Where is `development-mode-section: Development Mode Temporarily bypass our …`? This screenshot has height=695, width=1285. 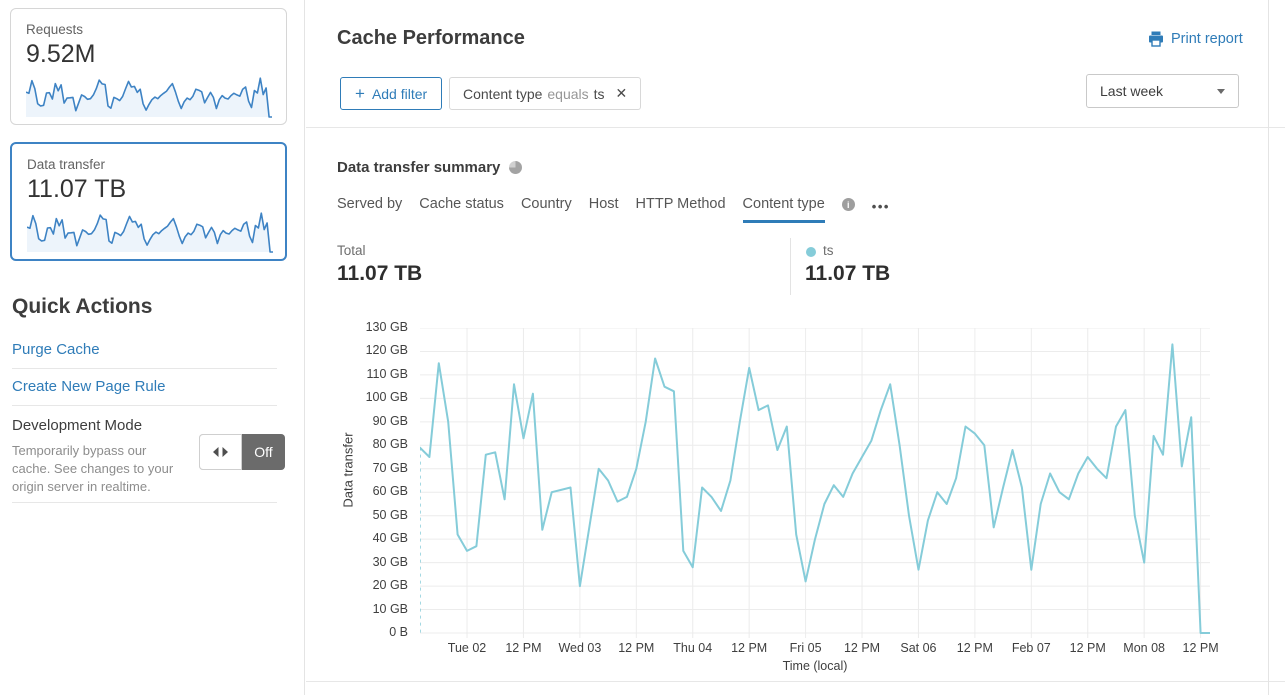 development-mode-section: Development Mode Temporarily bypass our … is located at coordinates (150, 460).